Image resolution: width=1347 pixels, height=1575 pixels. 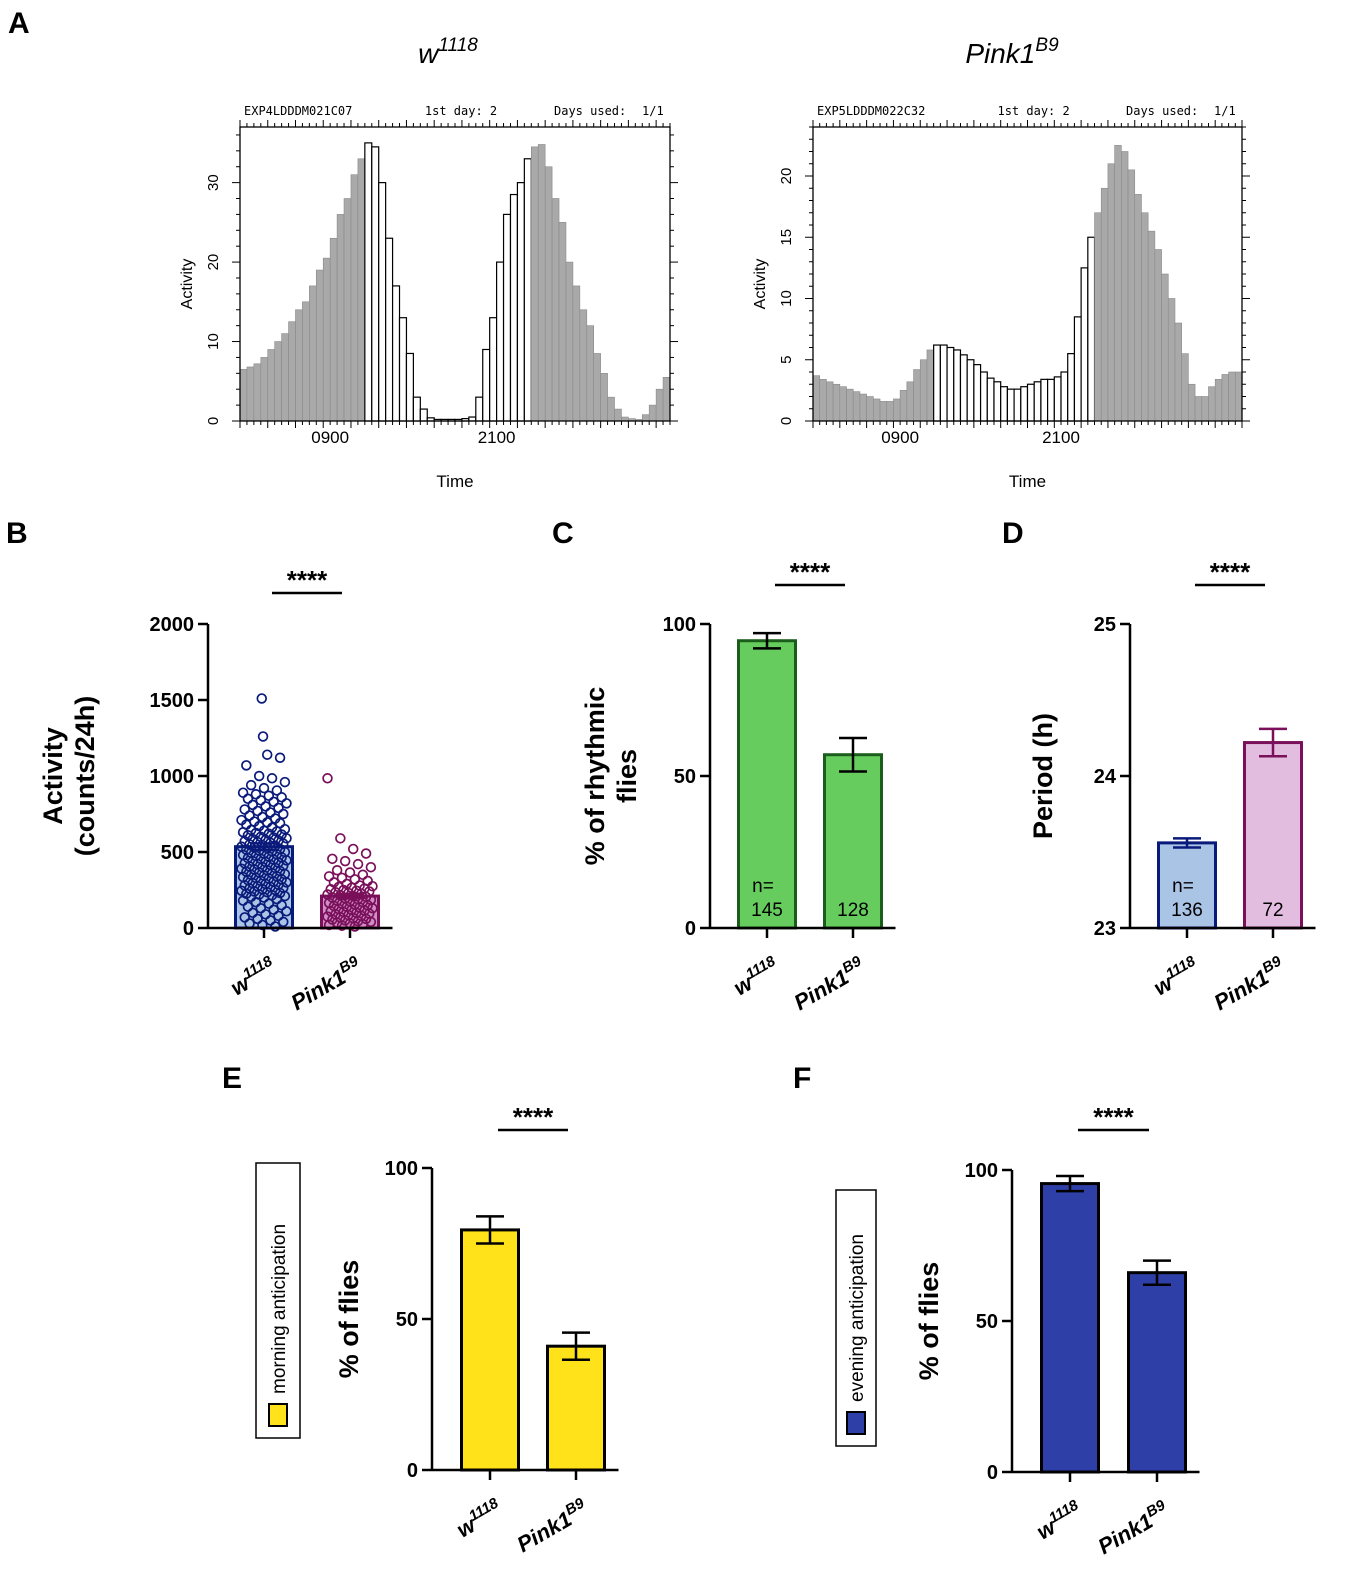 I want to click on actogram-pink1-title-base: Pink1, so click(x=1000, y=53).